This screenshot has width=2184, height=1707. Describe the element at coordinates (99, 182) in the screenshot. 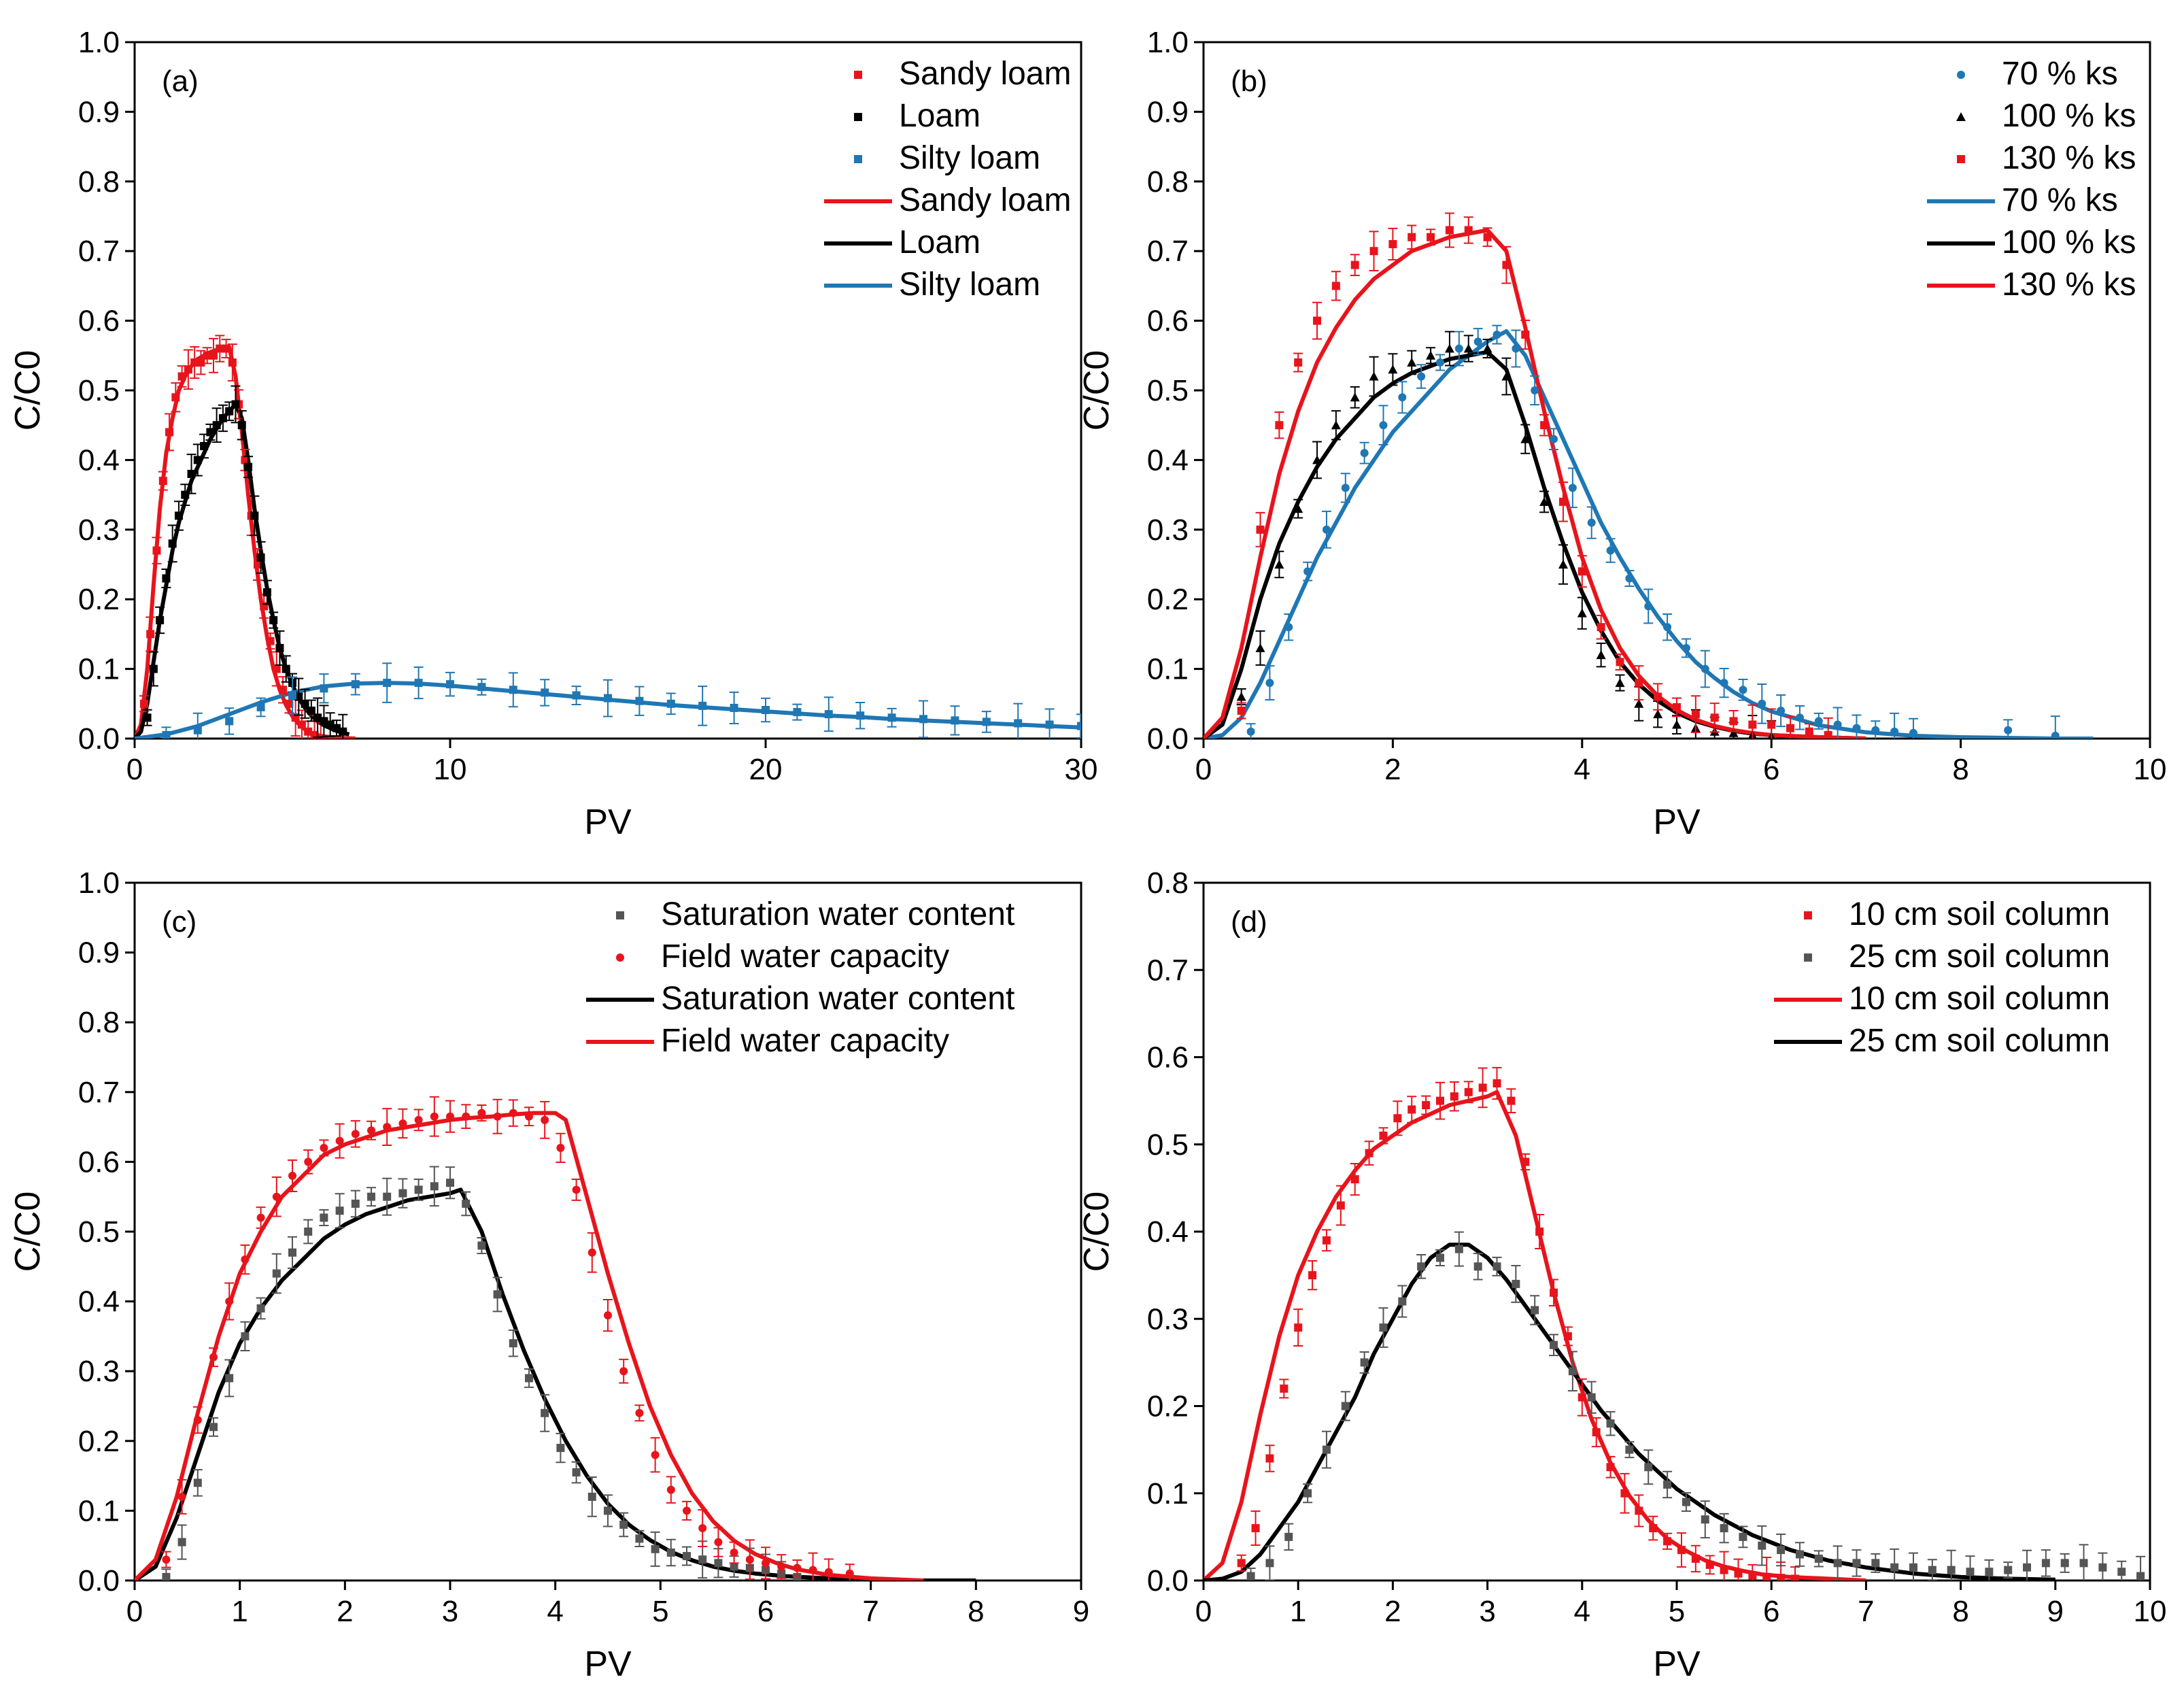

I see `y-tick-label: 0.8` at that location.